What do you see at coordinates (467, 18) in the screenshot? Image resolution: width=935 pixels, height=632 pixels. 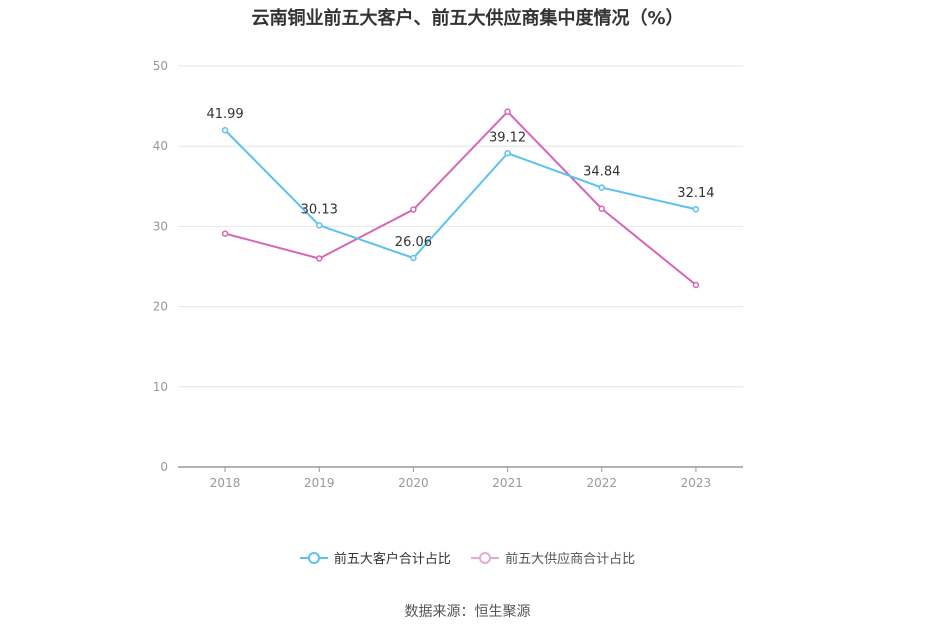 I see `chart-title: 云南铜业前五大客户、前五大供应商集中度情况（%）` at bounding box center [467, 18].